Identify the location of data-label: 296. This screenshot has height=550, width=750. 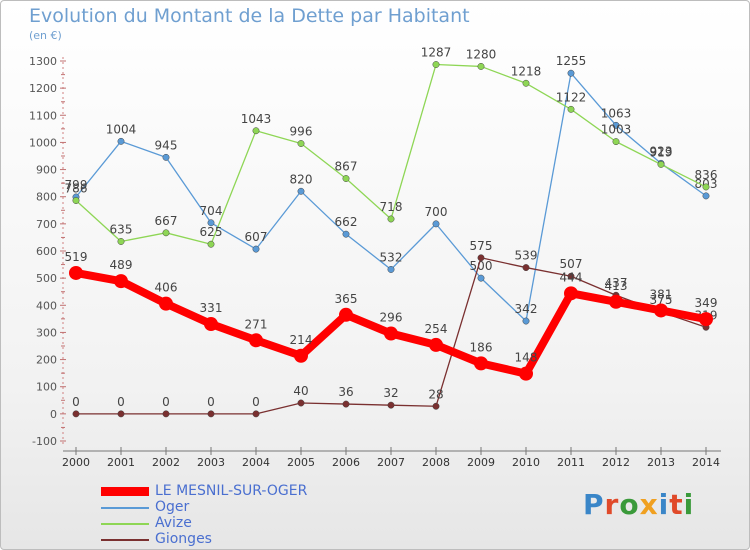
(391, 318).